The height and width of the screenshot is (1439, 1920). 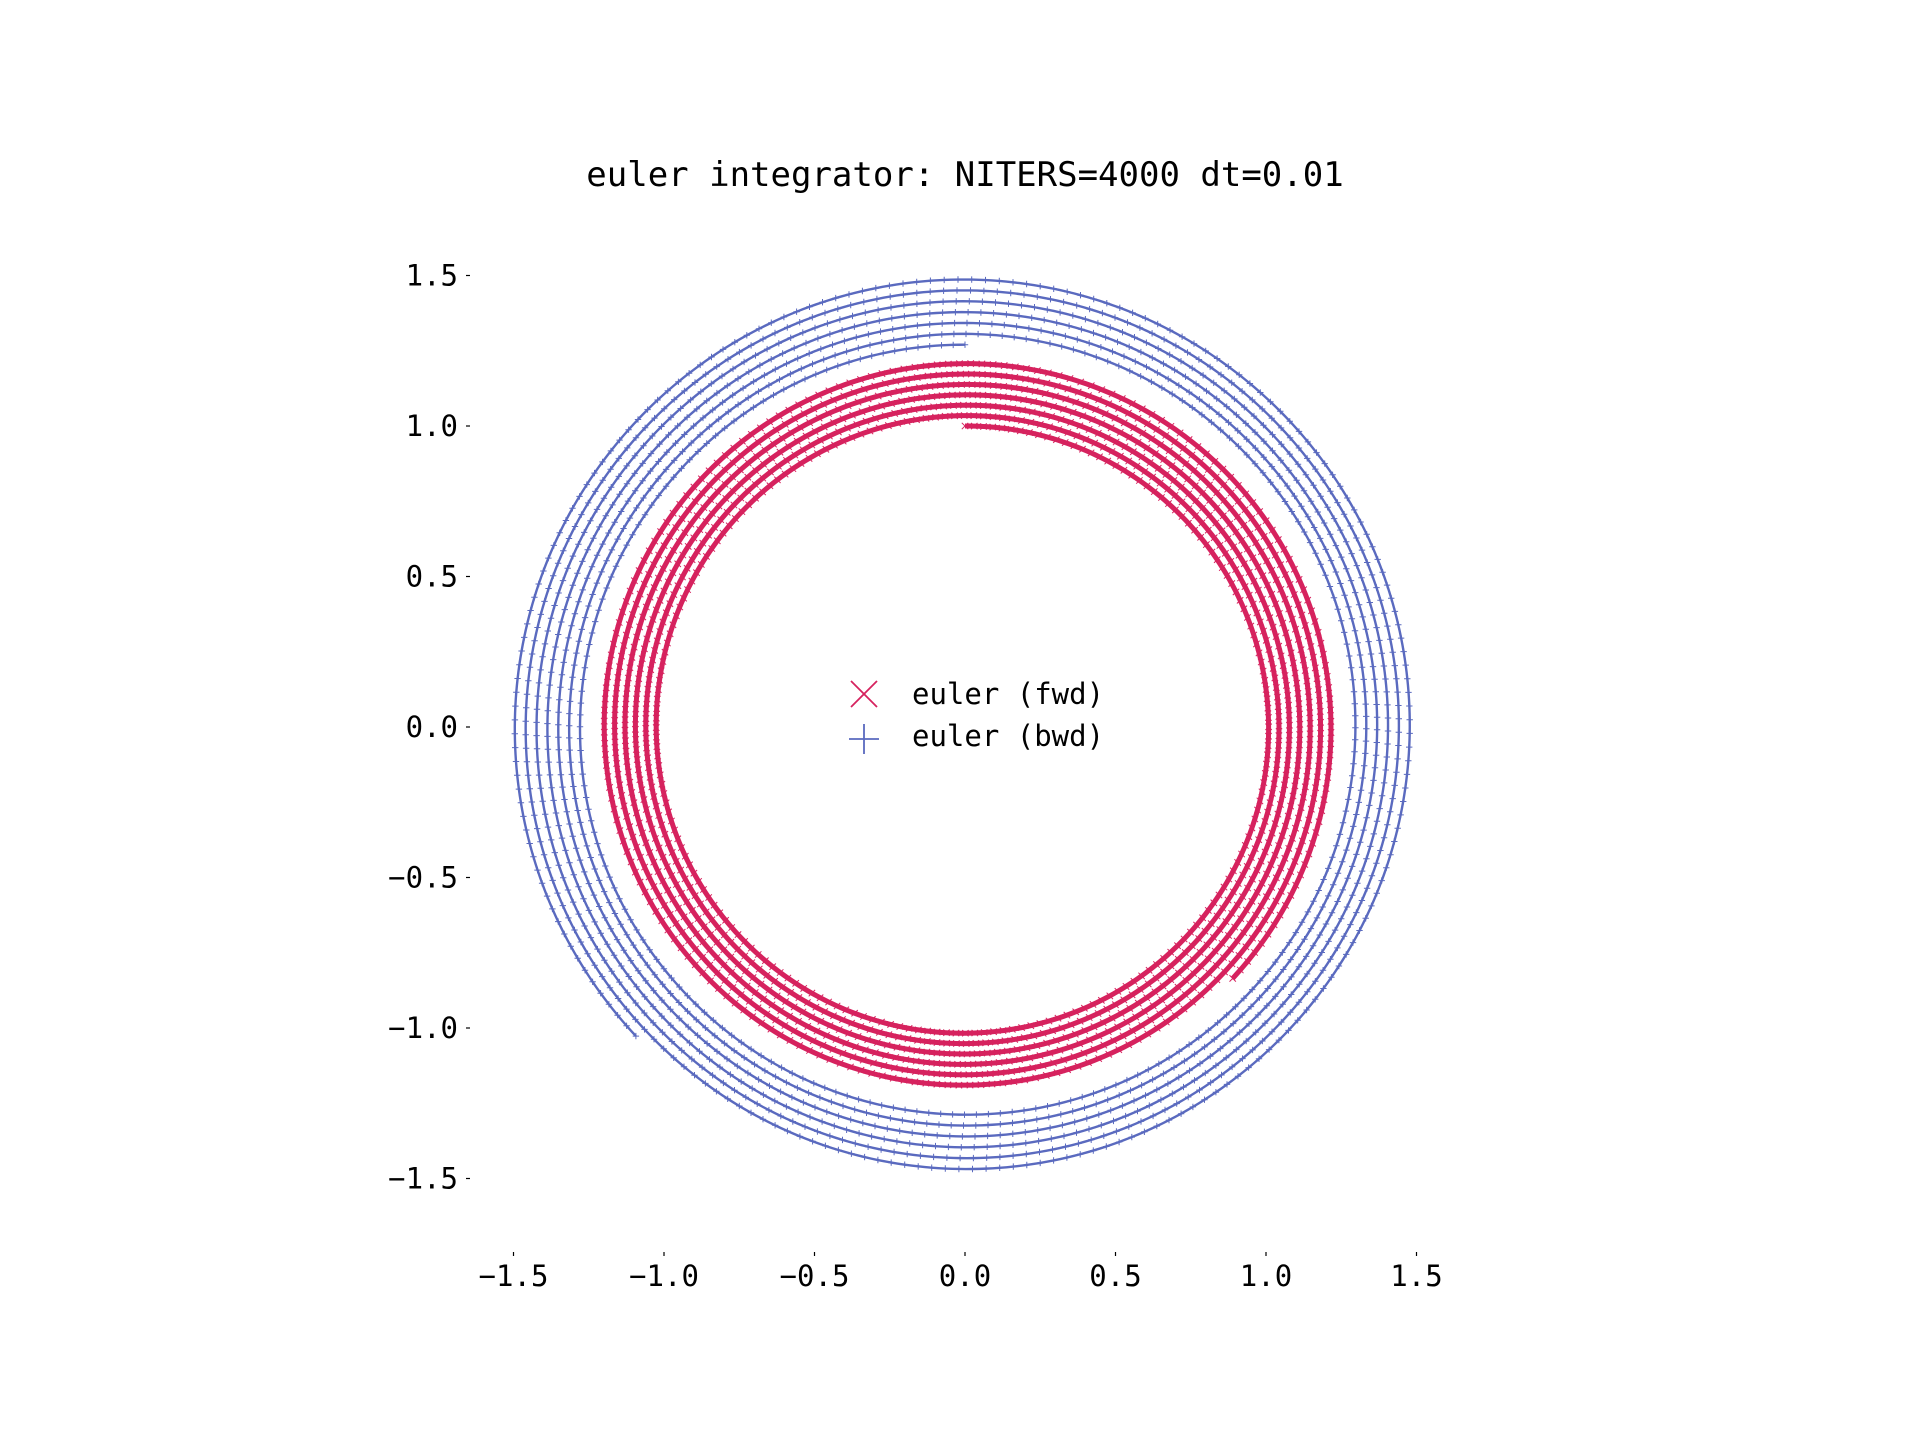 What do you see at coordinates (976, 715) in the screenshot?
I see `legend: euler (fwd) euler (bwd)` at bounding box center [976, 715].